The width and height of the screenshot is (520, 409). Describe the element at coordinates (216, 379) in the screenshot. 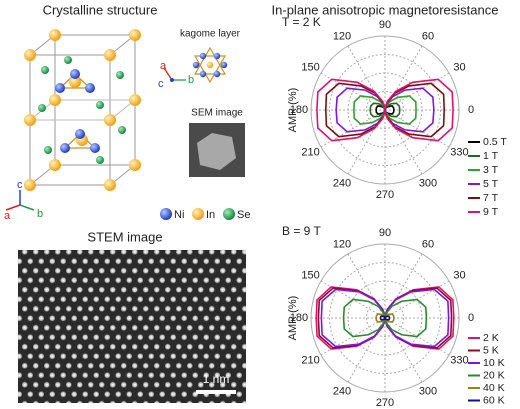

I see `scale-bar-label: 1 nm` at that location.